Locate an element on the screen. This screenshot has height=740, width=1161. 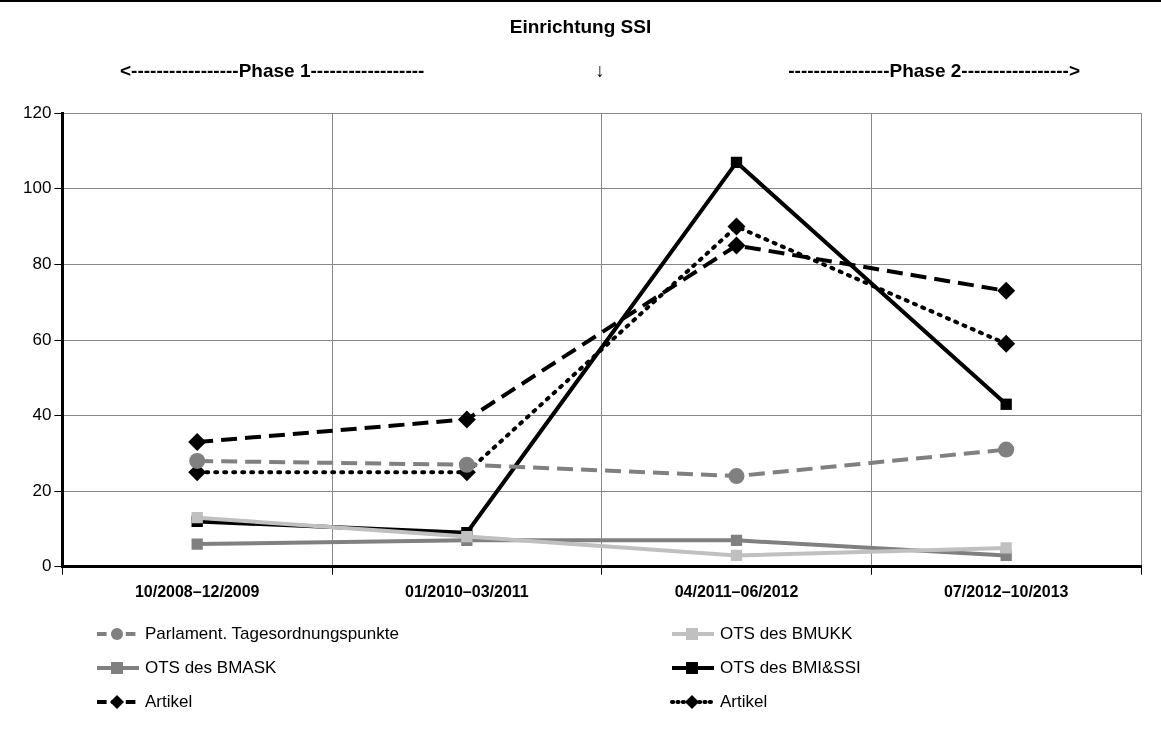
text: <-----------------Phase 1------------------ is located at coordinates (272, 71).